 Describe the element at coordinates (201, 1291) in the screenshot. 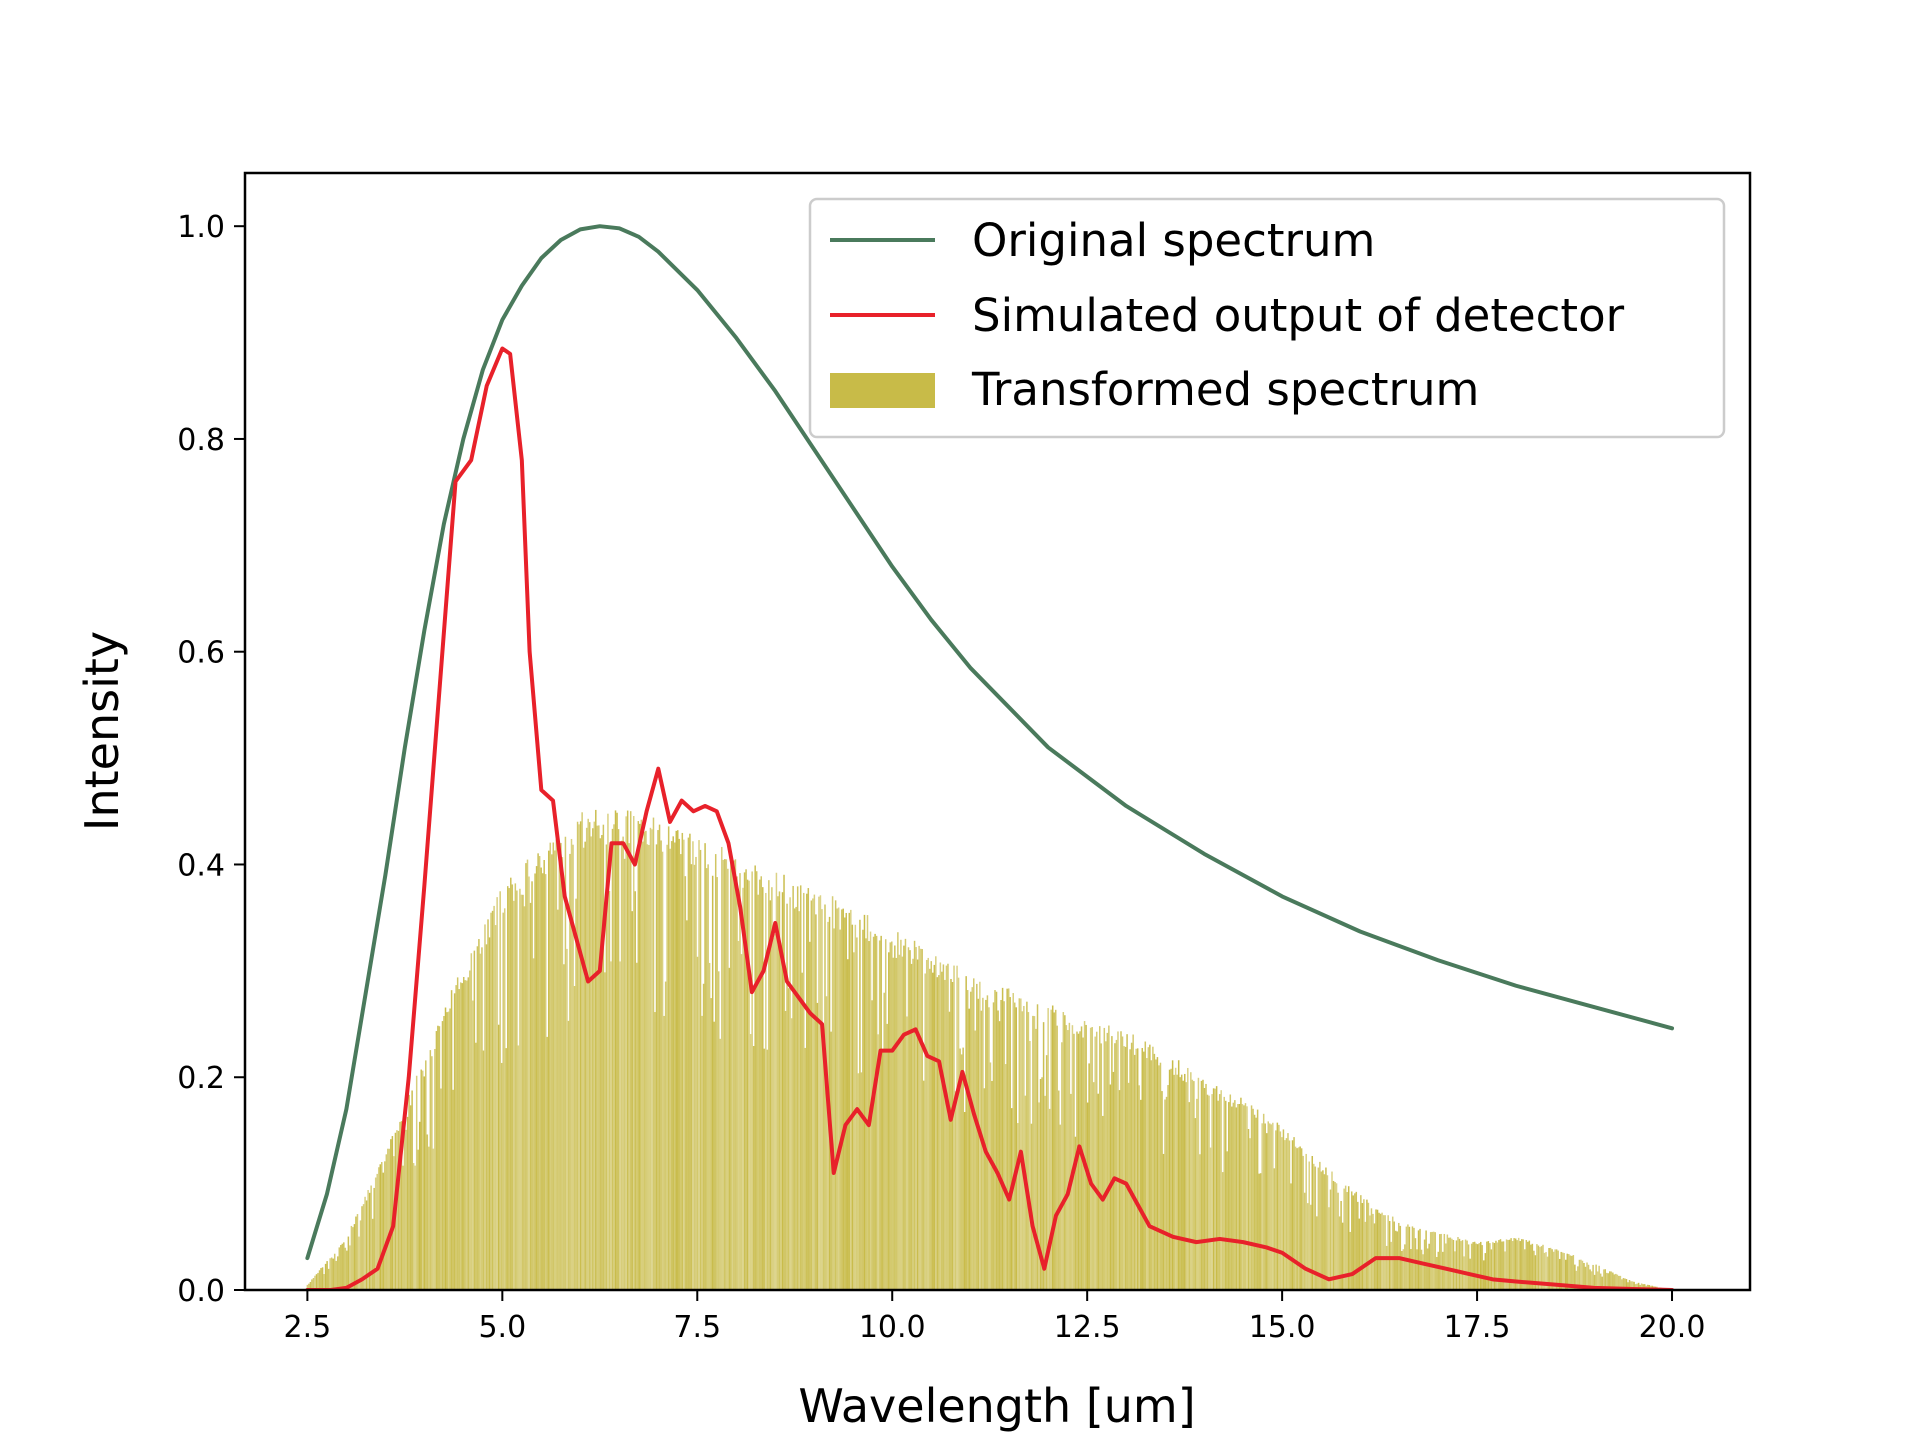

I see `y-tick-label: 0.0` at that location.